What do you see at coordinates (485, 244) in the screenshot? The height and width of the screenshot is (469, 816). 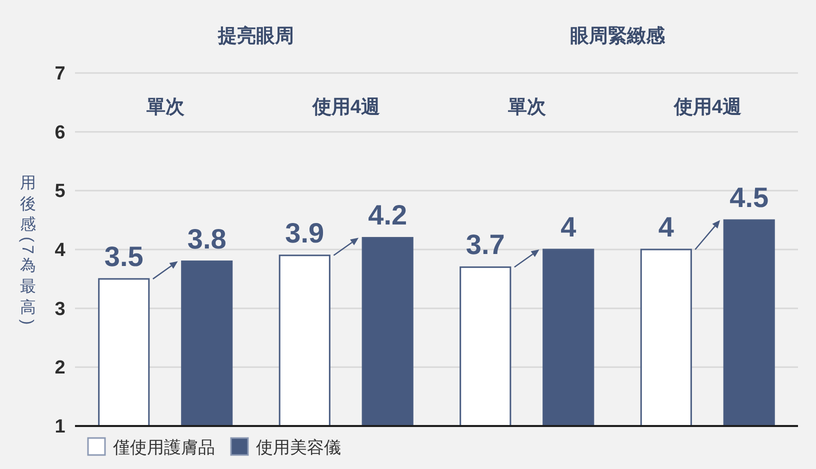 I see `data-label: 3.7` at bounding box center [485, 244].